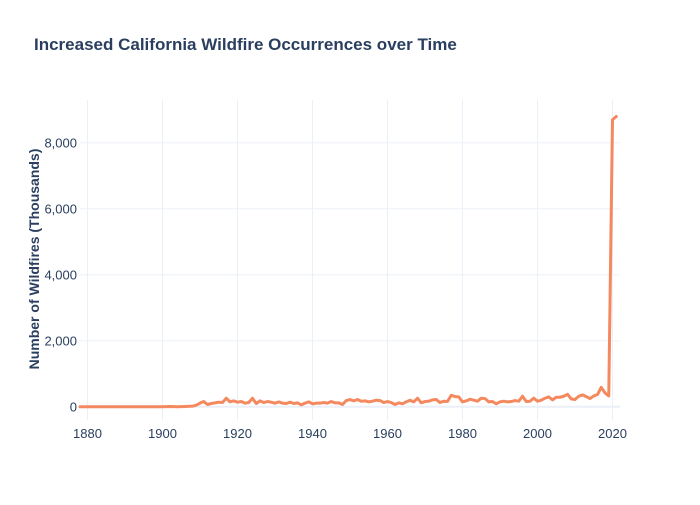 The image size is (700, 505). I want to click on x-tick-label: 1940, so click(312, 433).